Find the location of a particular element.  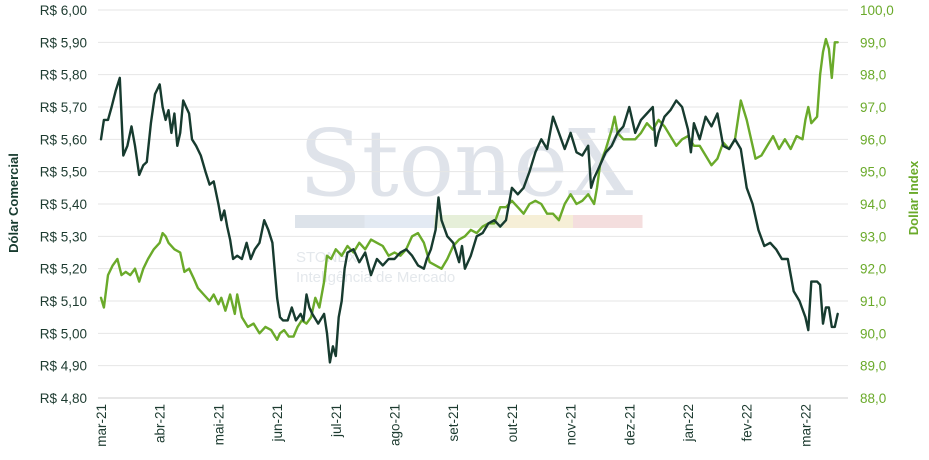

right-tick-label: 98,0 is located at coordinates (873, 75).